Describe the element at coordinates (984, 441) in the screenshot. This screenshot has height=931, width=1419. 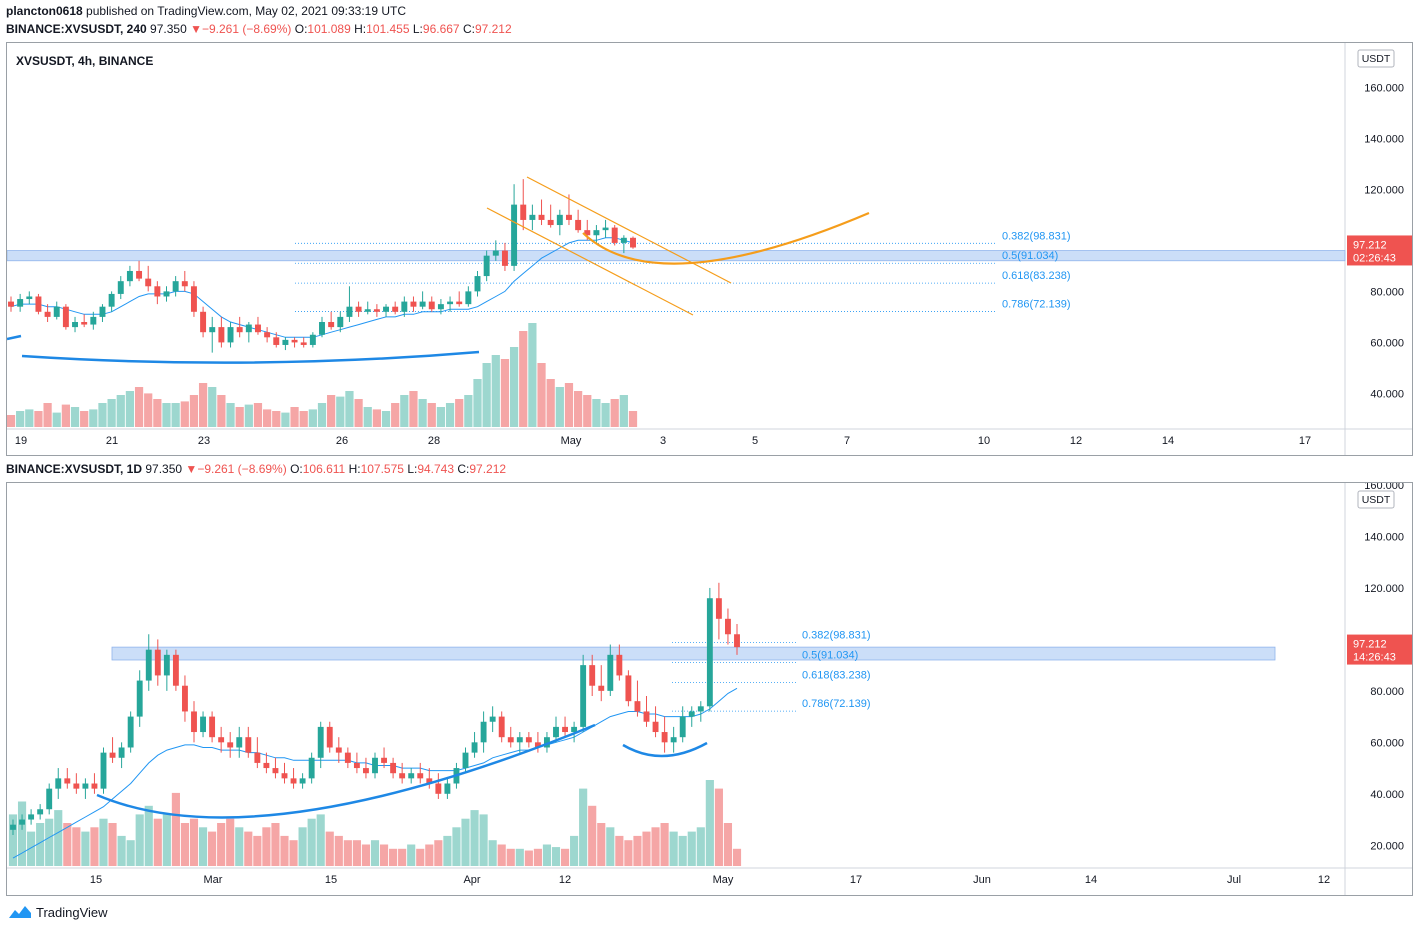
I see `time-tick-label: 10` at that location.